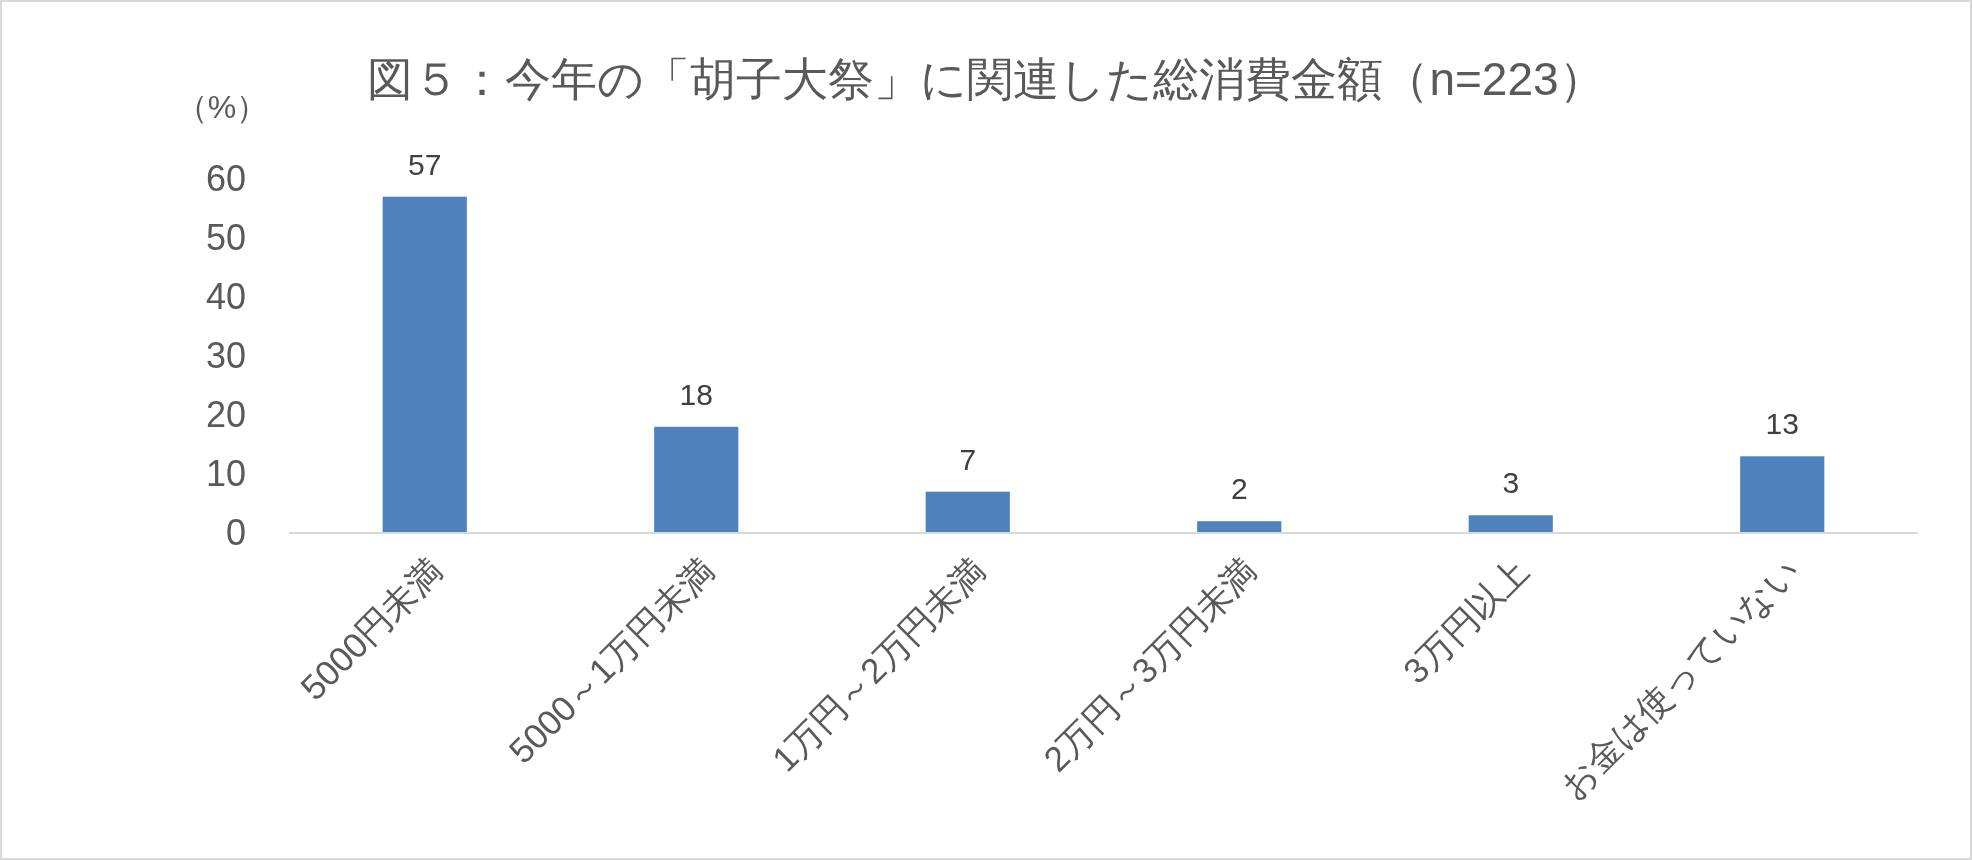  What do you see at coordinates (225, 414) in the screenshot?
I see `y-tick-label: 20` at bounding box center [225, 414].